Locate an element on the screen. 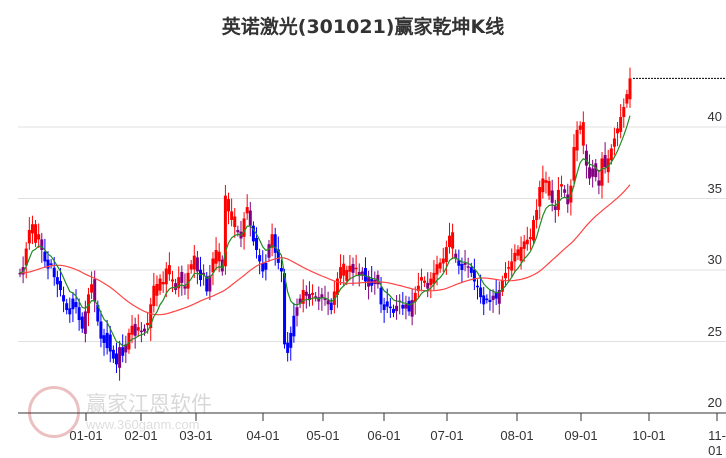  watermark: 赢家江恩软件 www.360ganm.com is located at coordinates (126, 414).